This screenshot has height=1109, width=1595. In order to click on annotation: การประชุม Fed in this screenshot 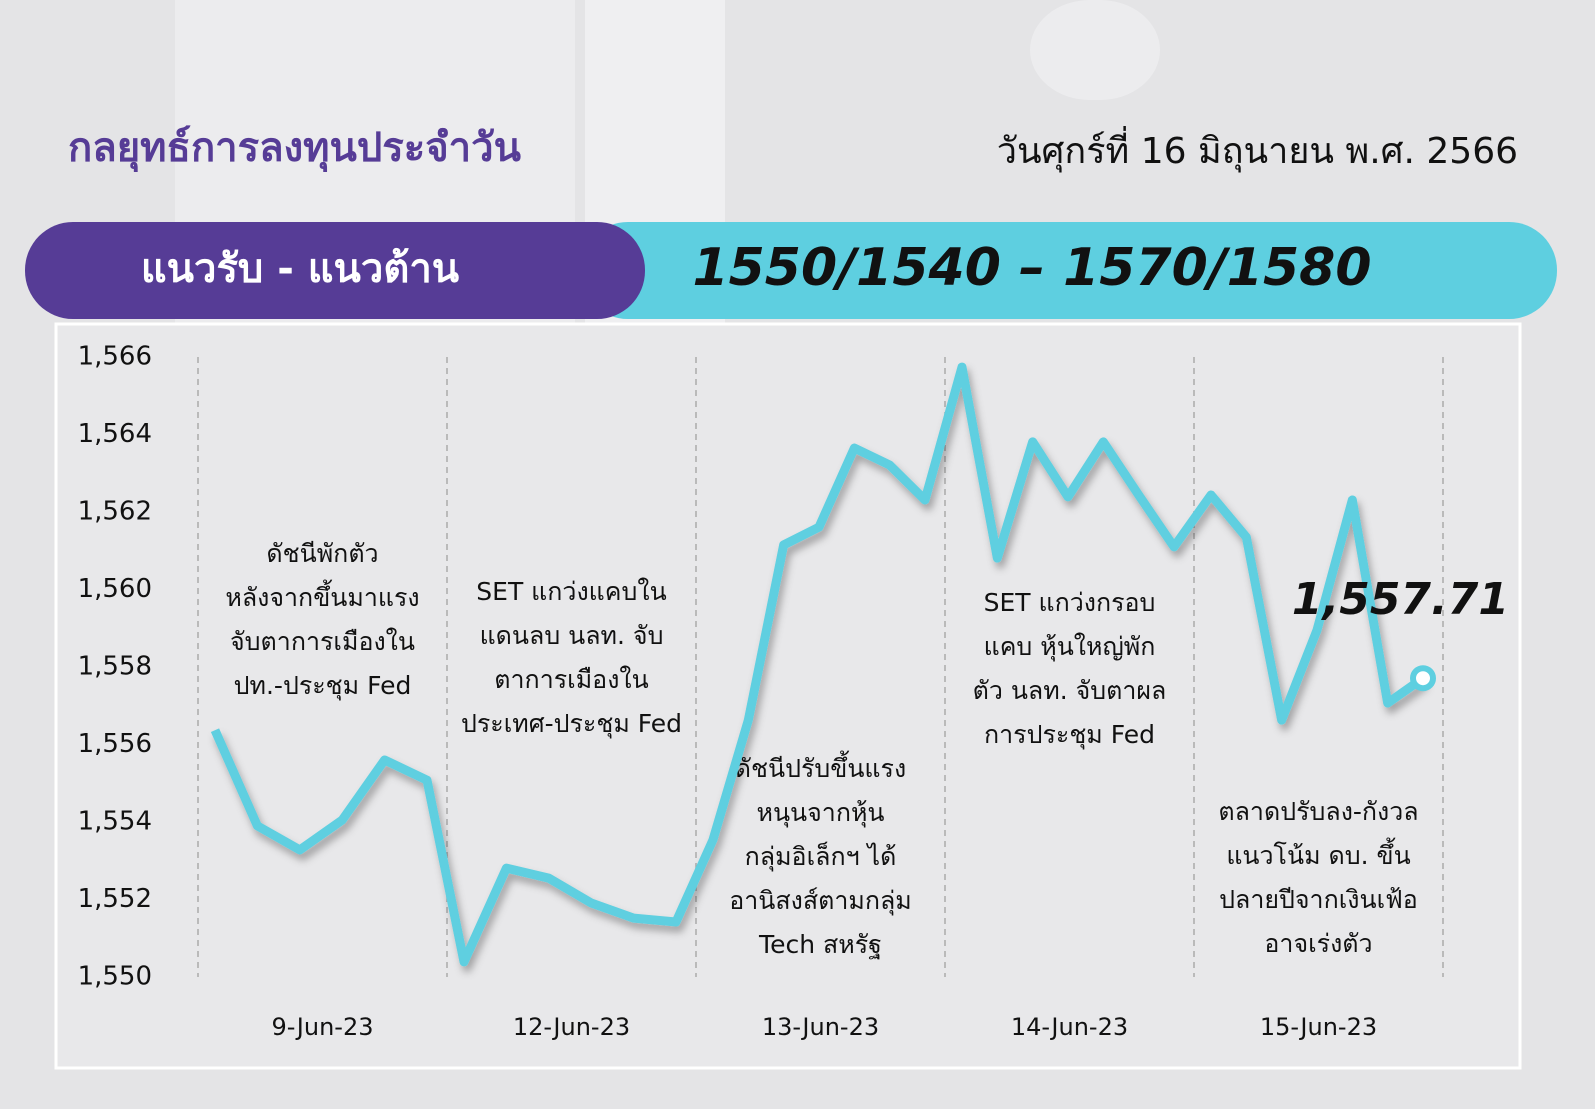, I will do `click(1069, 735)`.